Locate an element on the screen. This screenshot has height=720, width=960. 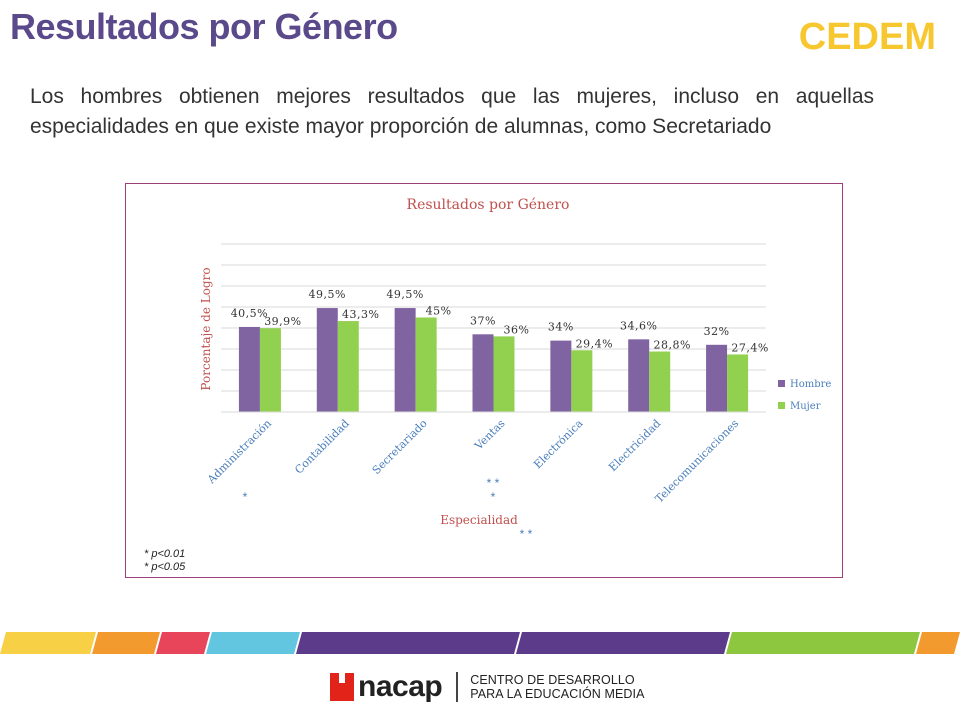
legend-swatch-hombre is located at coordinates (781, 383).